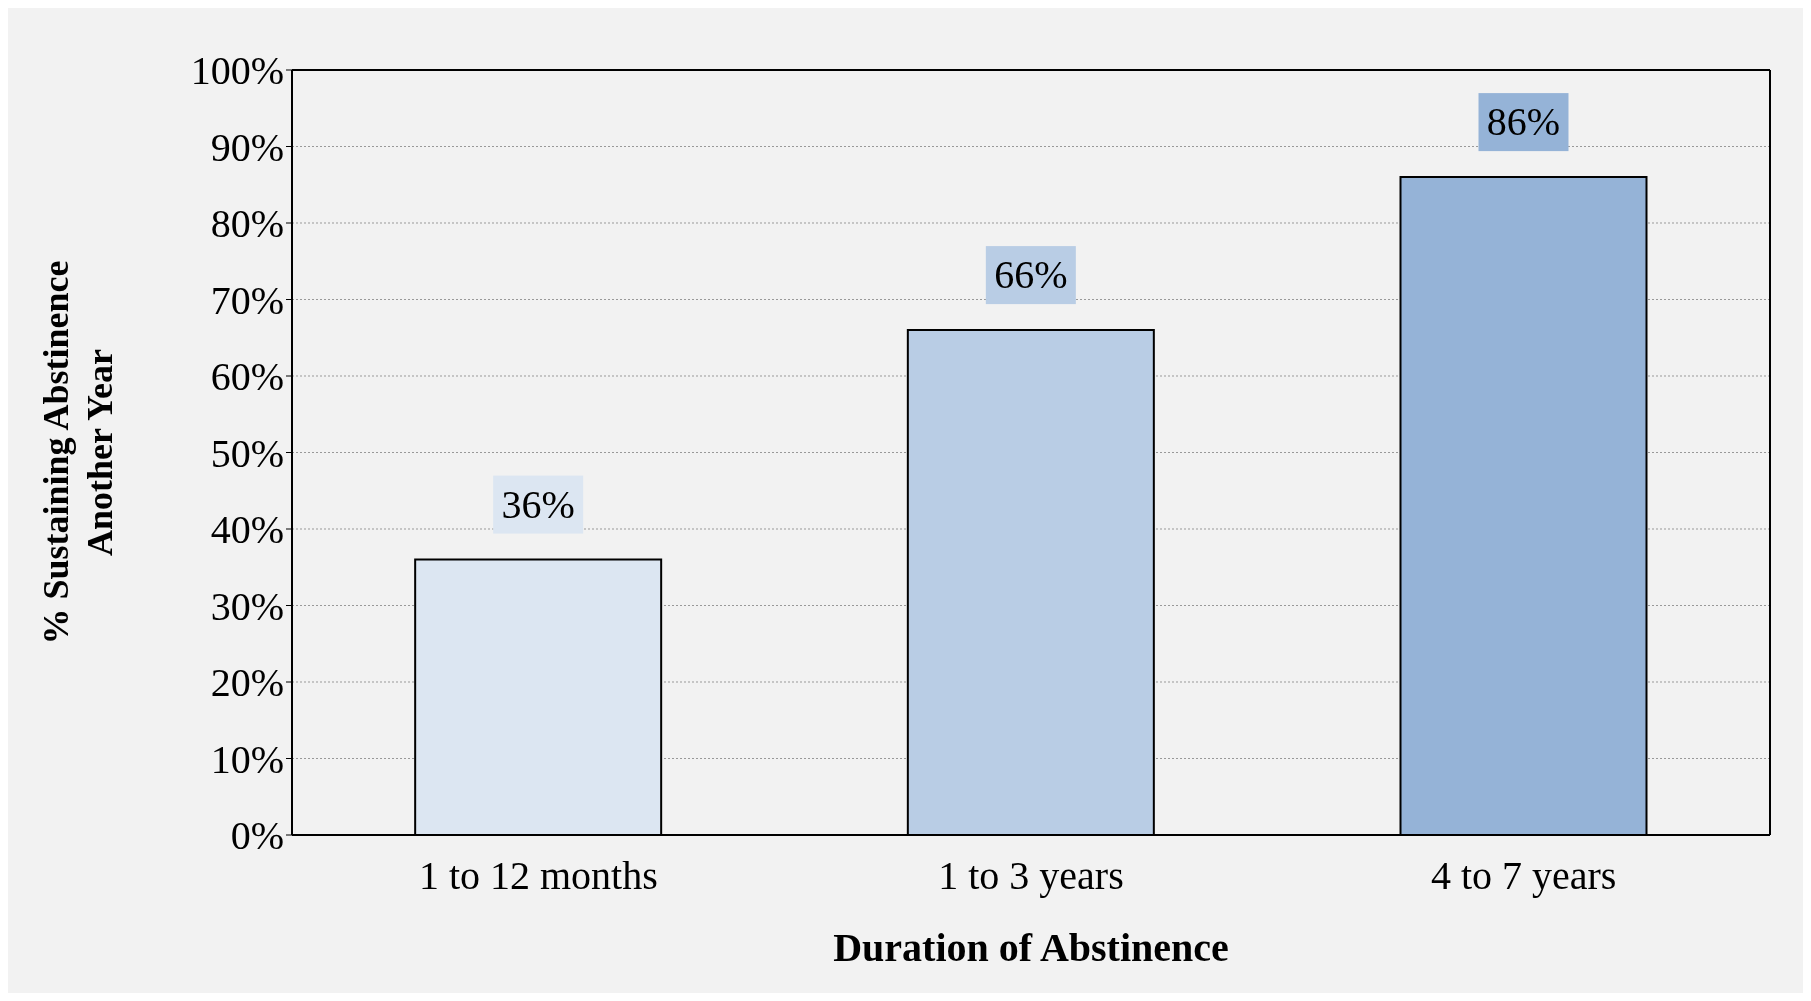 The height and width of the screenshot is (1001, 1811). What do you see at coordinates (247, 377) in the screenshot?
I see `y-tick-label: 60%` at bounding box center [247, 377].